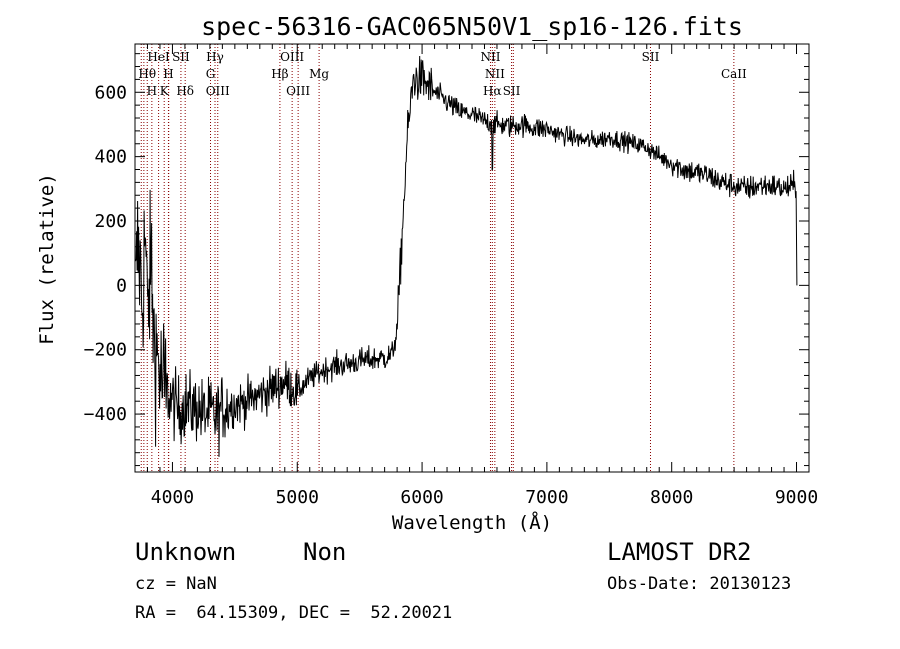  I want to click on survey-label: LAMOST DR2, so click(679, 552).